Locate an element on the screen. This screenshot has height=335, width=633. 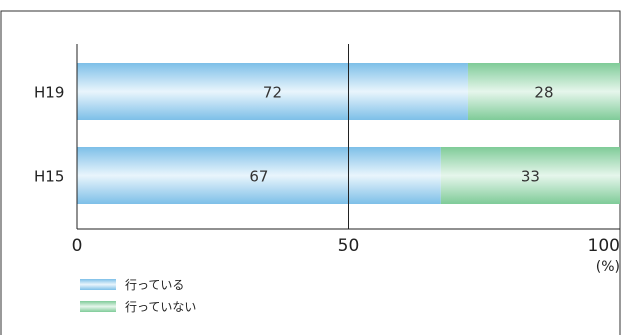
legend-swatch-blue is located at coordinates (98, 284).